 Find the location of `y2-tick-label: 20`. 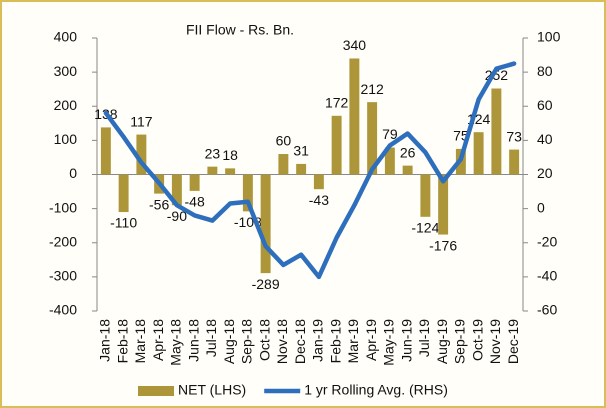

y2-tick-label: 20 is located at coordinates (545, 173).